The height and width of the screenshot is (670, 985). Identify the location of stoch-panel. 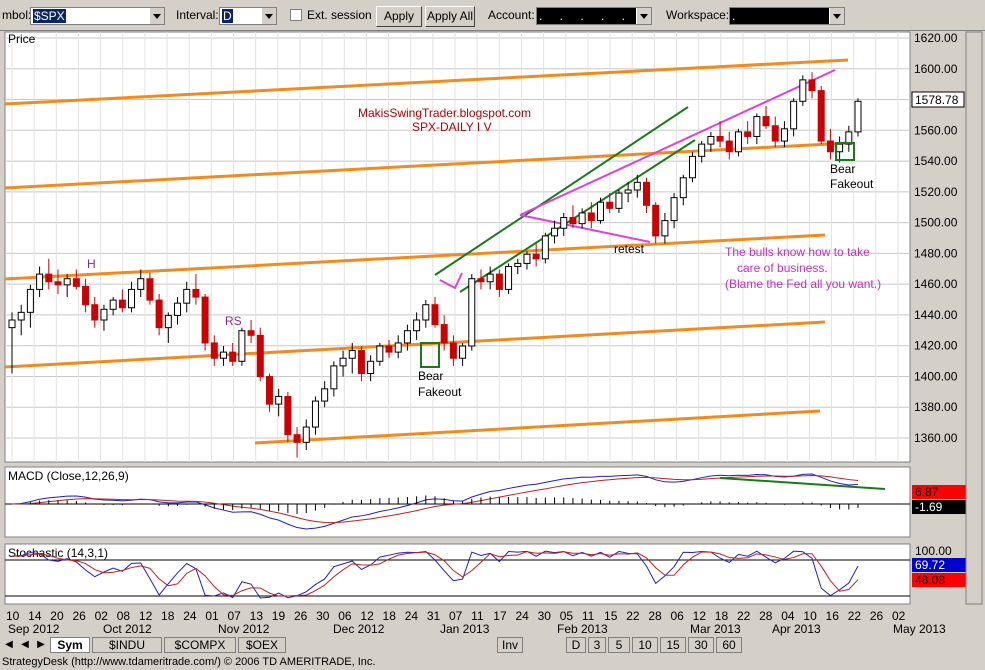
(457, 574).